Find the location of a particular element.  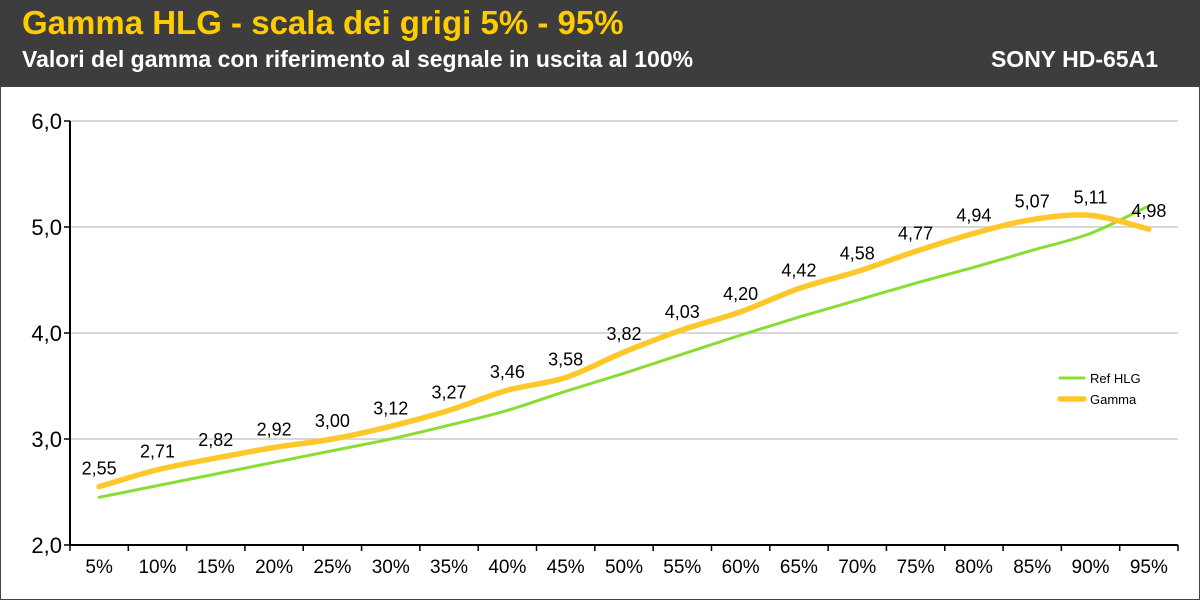

chart-title: Gamma HLG - scala dei grigi 5% - 95% is located at coordinates (323, 22).